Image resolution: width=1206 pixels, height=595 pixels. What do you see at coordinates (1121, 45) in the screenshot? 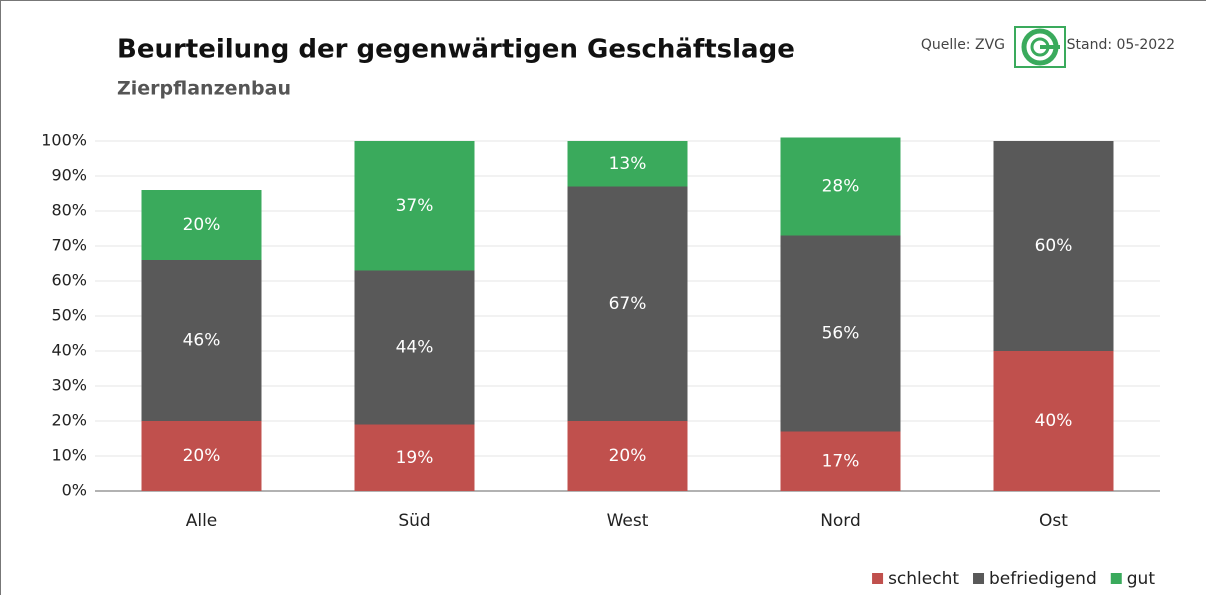
I see `date: Stand: 05-2022` at bounding box center [1121, 45].